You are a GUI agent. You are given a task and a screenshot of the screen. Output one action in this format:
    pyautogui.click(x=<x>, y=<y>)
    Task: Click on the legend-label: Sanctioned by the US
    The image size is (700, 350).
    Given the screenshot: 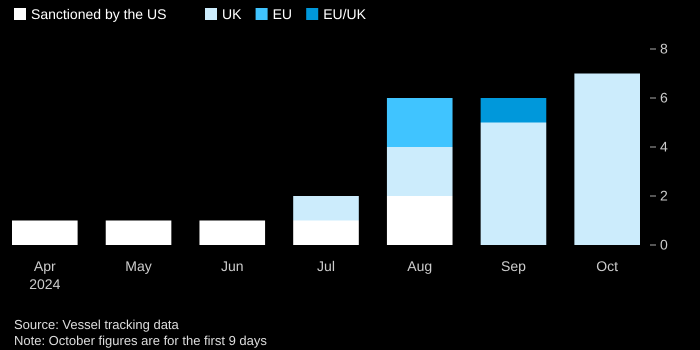 What is the action you would take?
    pyautogui.click(x=98, y=14)
    